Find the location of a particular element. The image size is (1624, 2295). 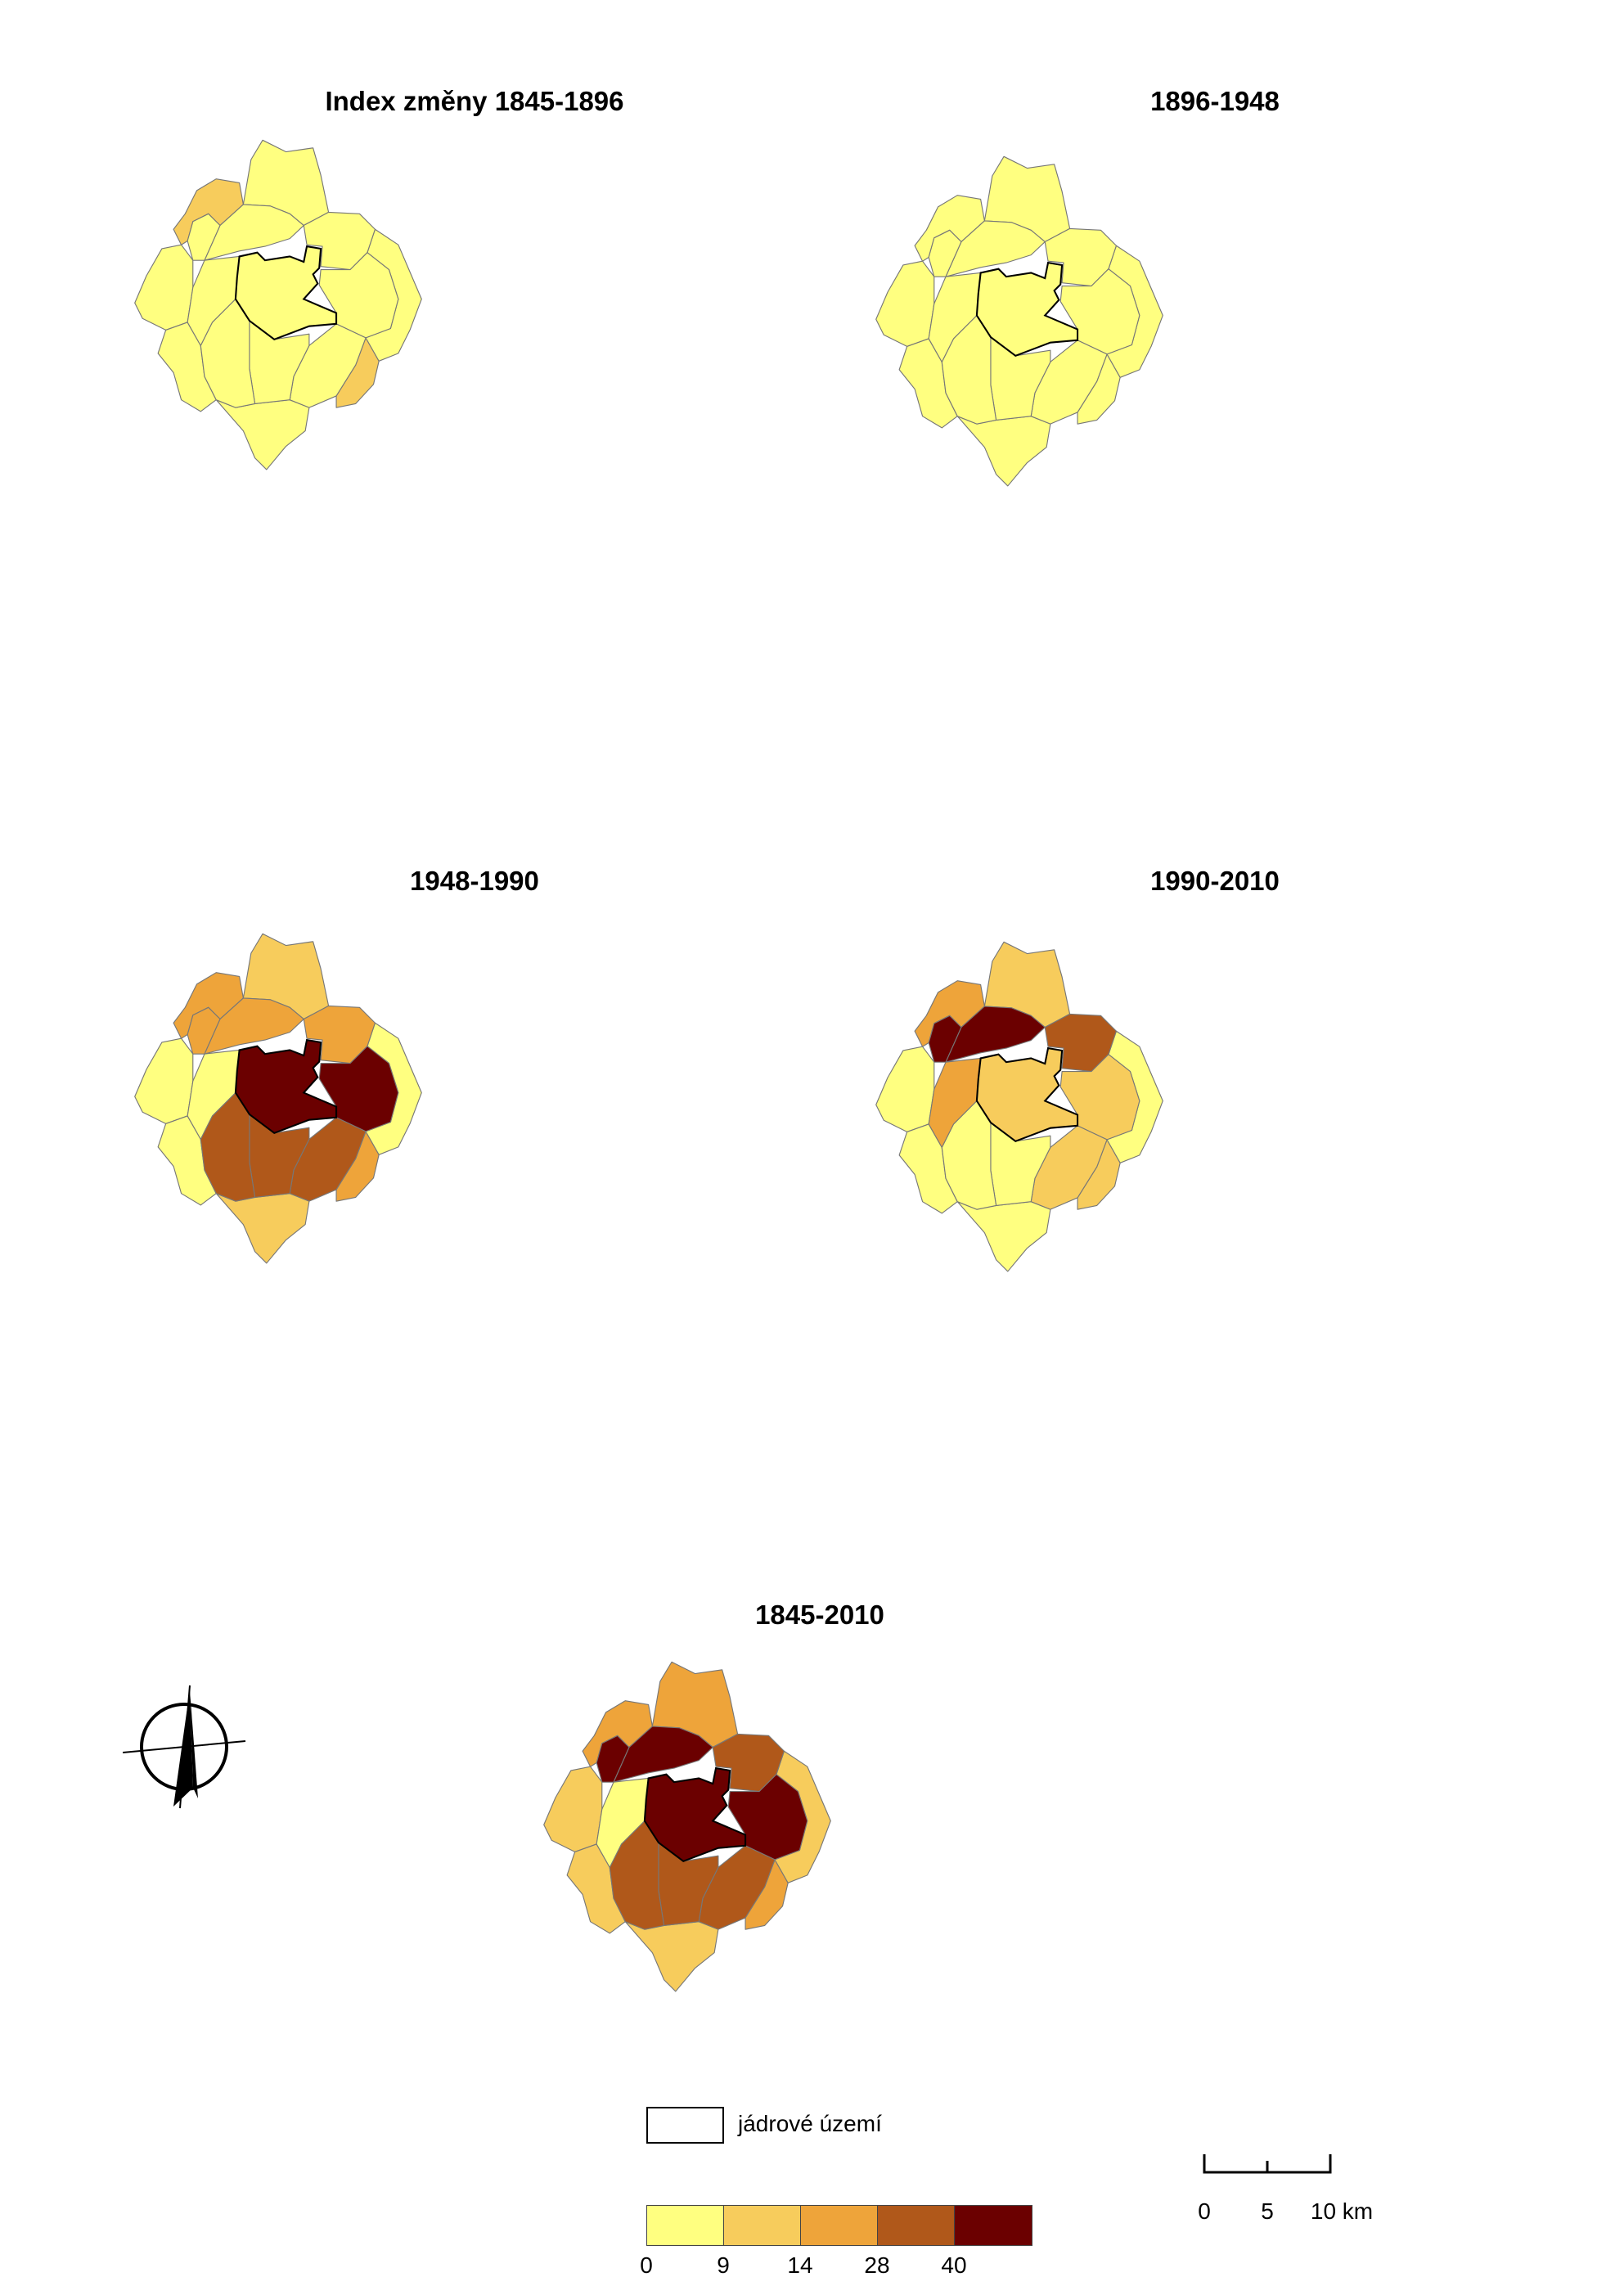

legend-break-label: 28 is located at coordinates (877, 2265).